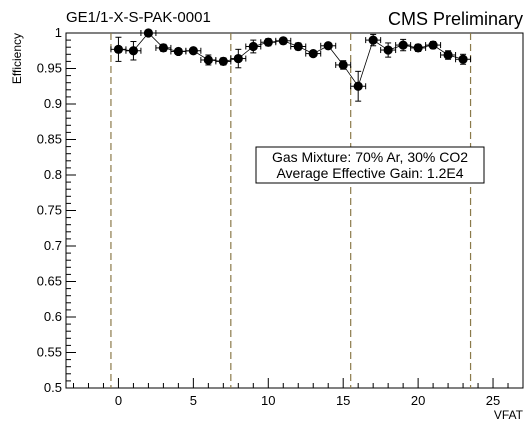 This screenshot has height=426, width=528. Describe the element at coordinates (509, 414) in the screenshot. I see `x-axis-title: VFAT` at that location.